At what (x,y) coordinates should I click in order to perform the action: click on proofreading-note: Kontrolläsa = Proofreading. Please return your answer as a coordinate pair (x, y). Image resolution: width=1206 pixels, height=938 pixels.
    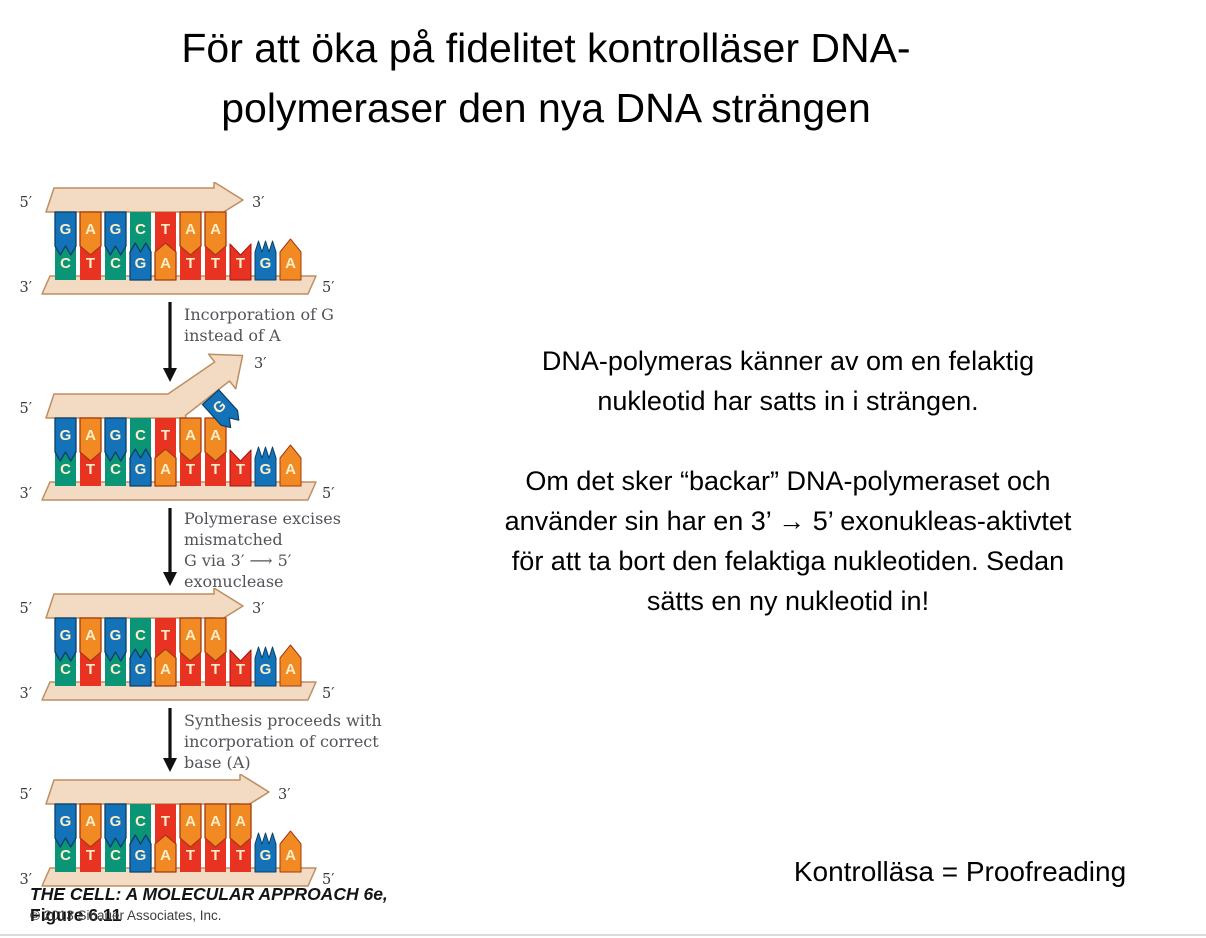
    Looking at the image, I should click on (960, 871).